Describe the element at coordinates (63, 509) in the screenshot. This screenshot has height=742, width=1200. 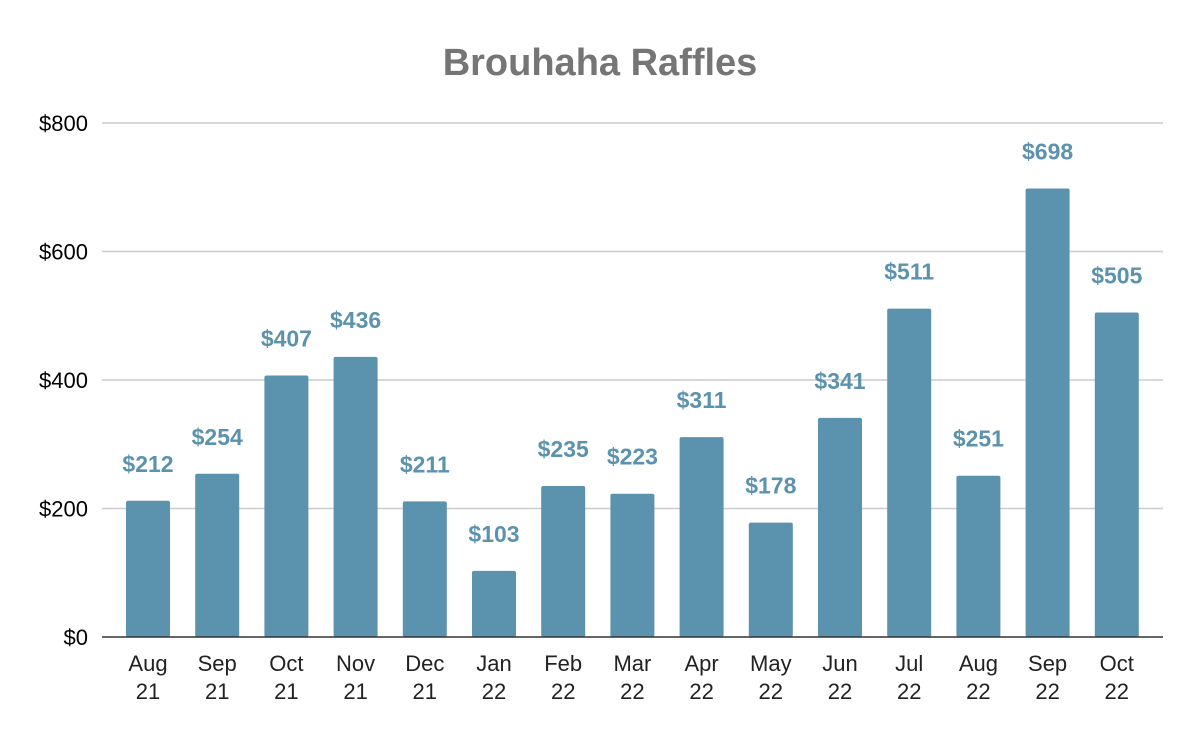
I see `y-tick-label: $200` at that location.